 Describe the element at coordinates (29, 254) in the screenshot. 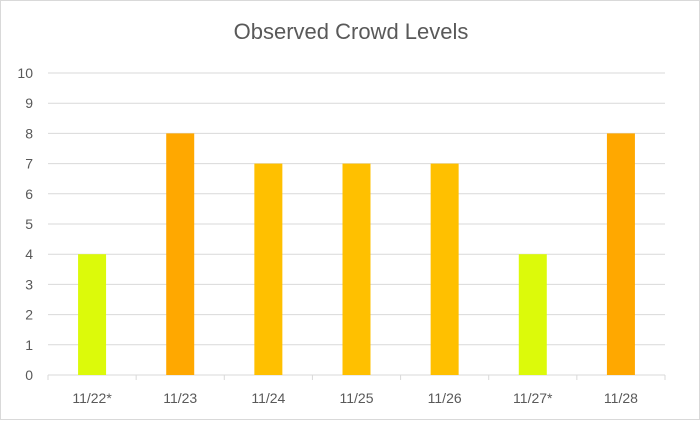

I see `y-tick-label: 4` at that location.